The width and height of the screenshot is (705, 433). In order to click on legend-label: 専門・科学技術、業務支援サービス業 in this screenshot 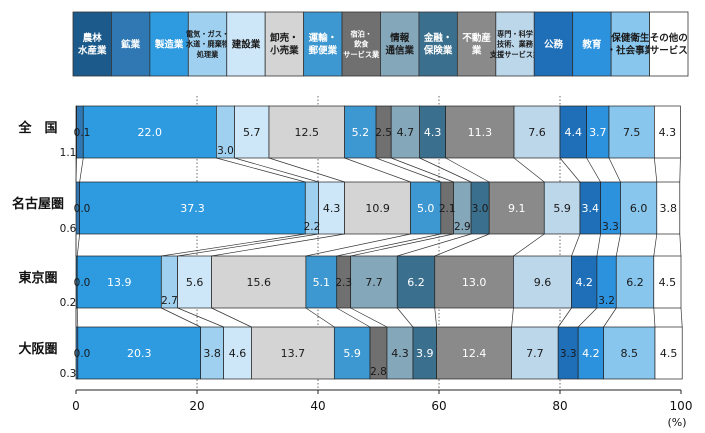, I will do `click(515, 43)`.